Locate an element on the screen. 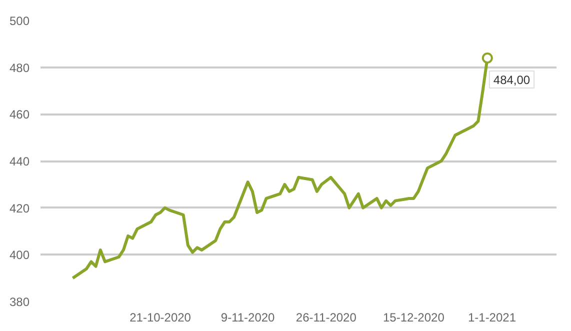  y-tick-label: 440 is located at coordinates (19, 161).